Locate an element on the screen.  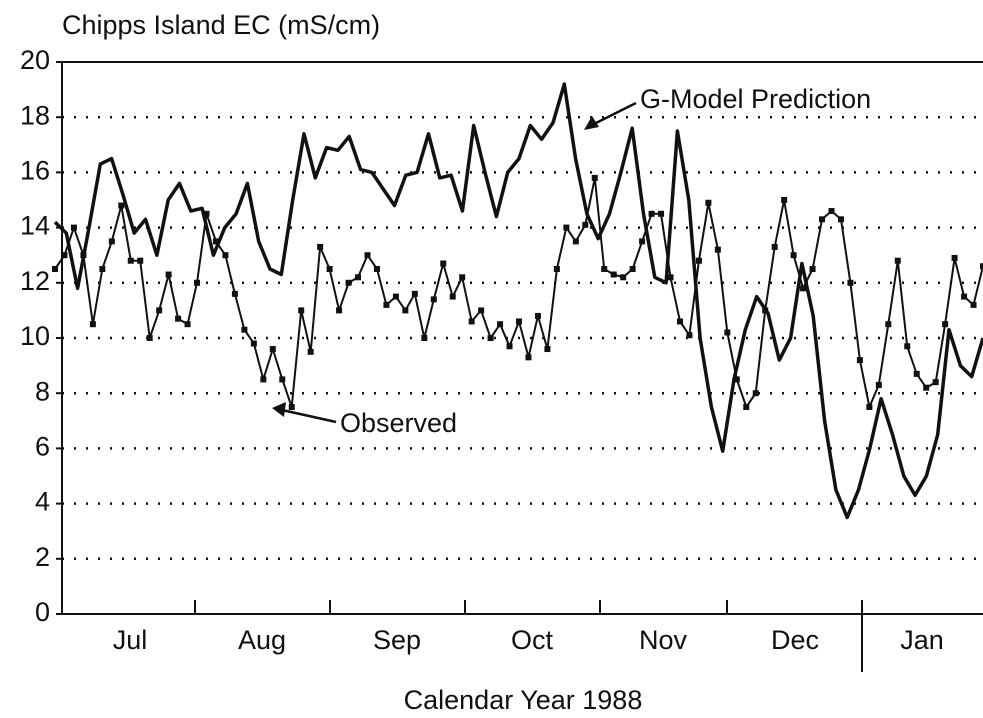
y-tick-label: 2 is located at coordinates (42, 557).